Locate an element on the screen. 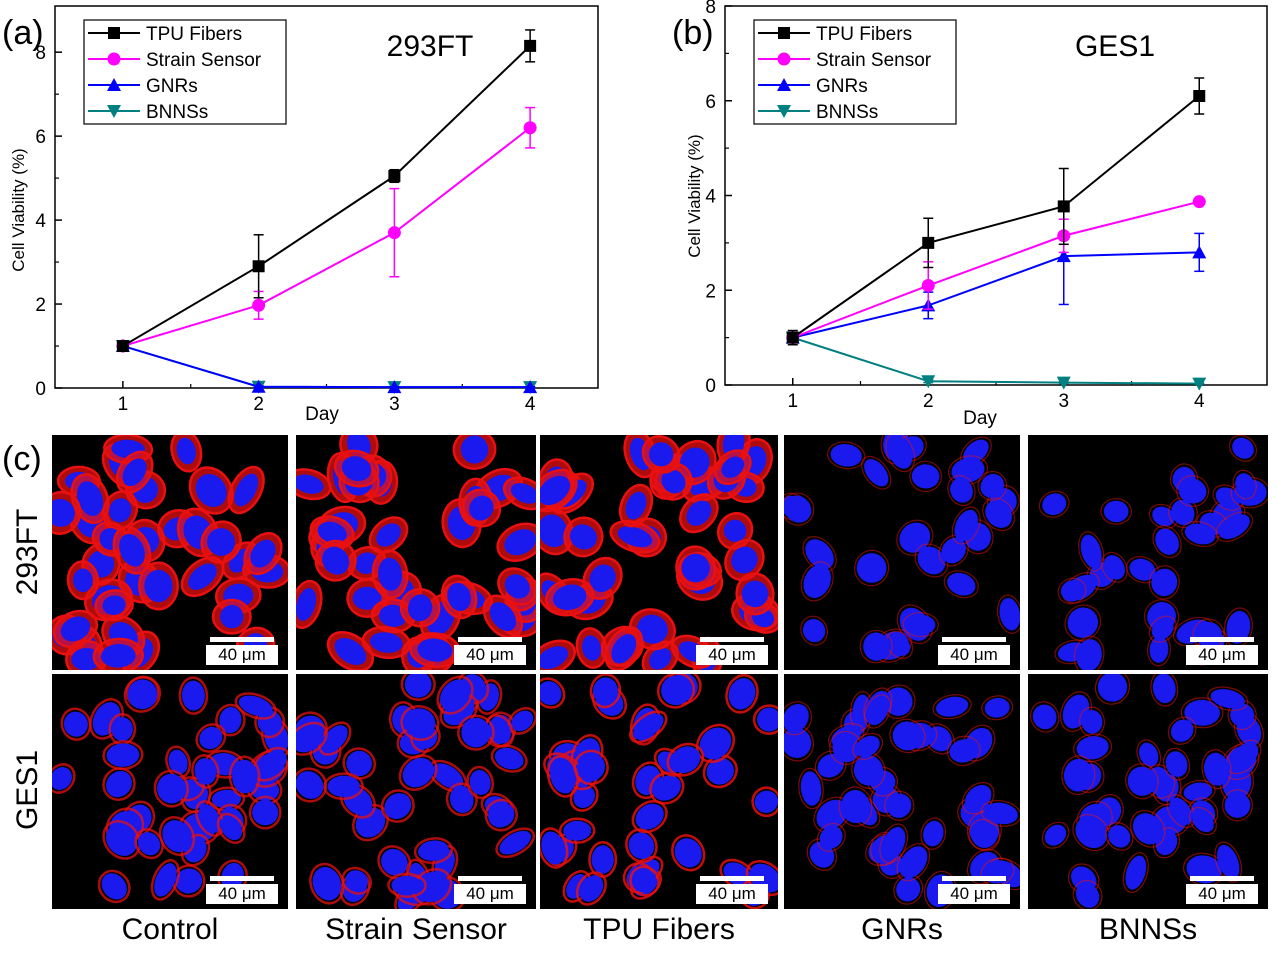 The height and width of the screenshot is (958, 1277). y-tick-label: 6 is located at coordinates (710, 102).